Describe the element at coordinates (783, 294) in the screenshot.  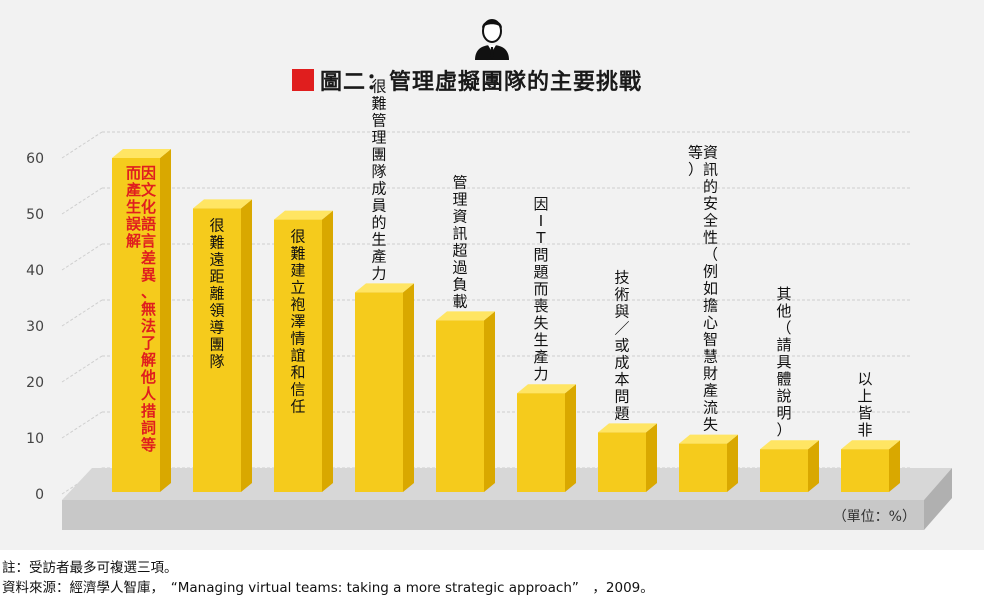
I see `category-label-char: 其` at that location.